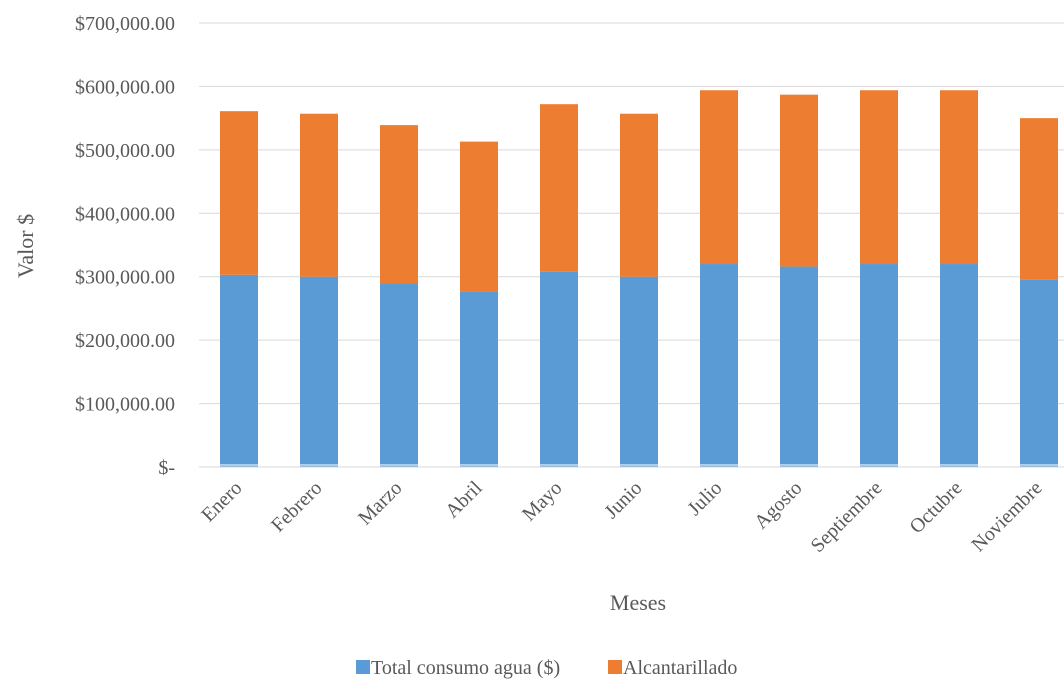 The width and height of the screenshot is (1064, 682). What do you see at coordinates (1006, 516) in the screenshot?
I see `x-tick-label: Noviembre` at bounding box center [1006, 516].